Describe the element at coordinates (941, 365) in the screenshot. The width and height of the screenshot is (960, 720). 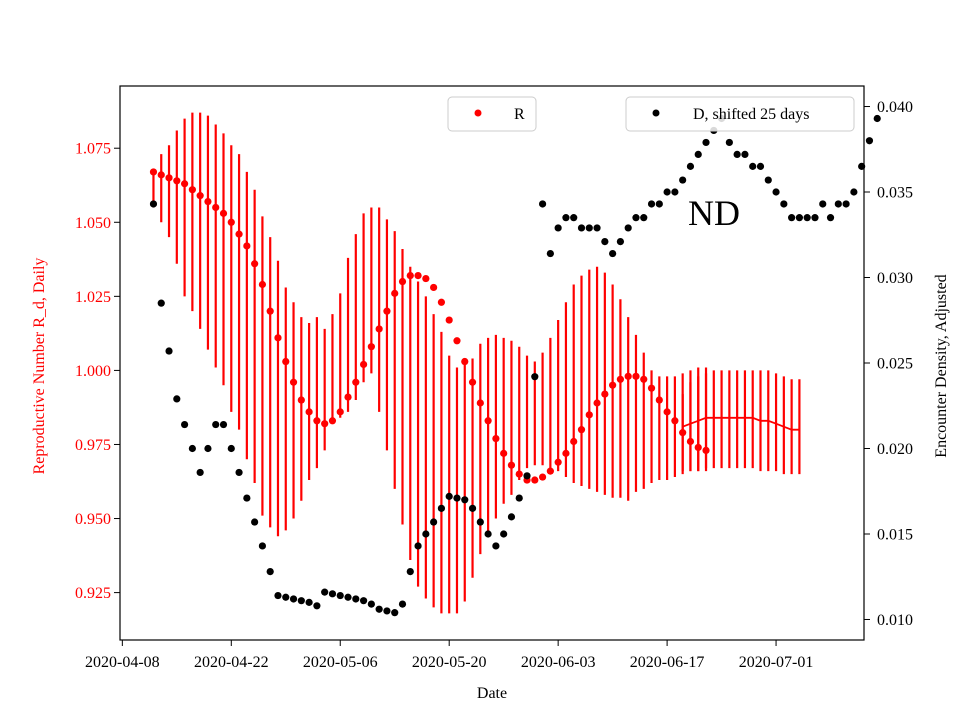
I see `right-y-axis-label: Encounter Density, Adjusted` at that location.